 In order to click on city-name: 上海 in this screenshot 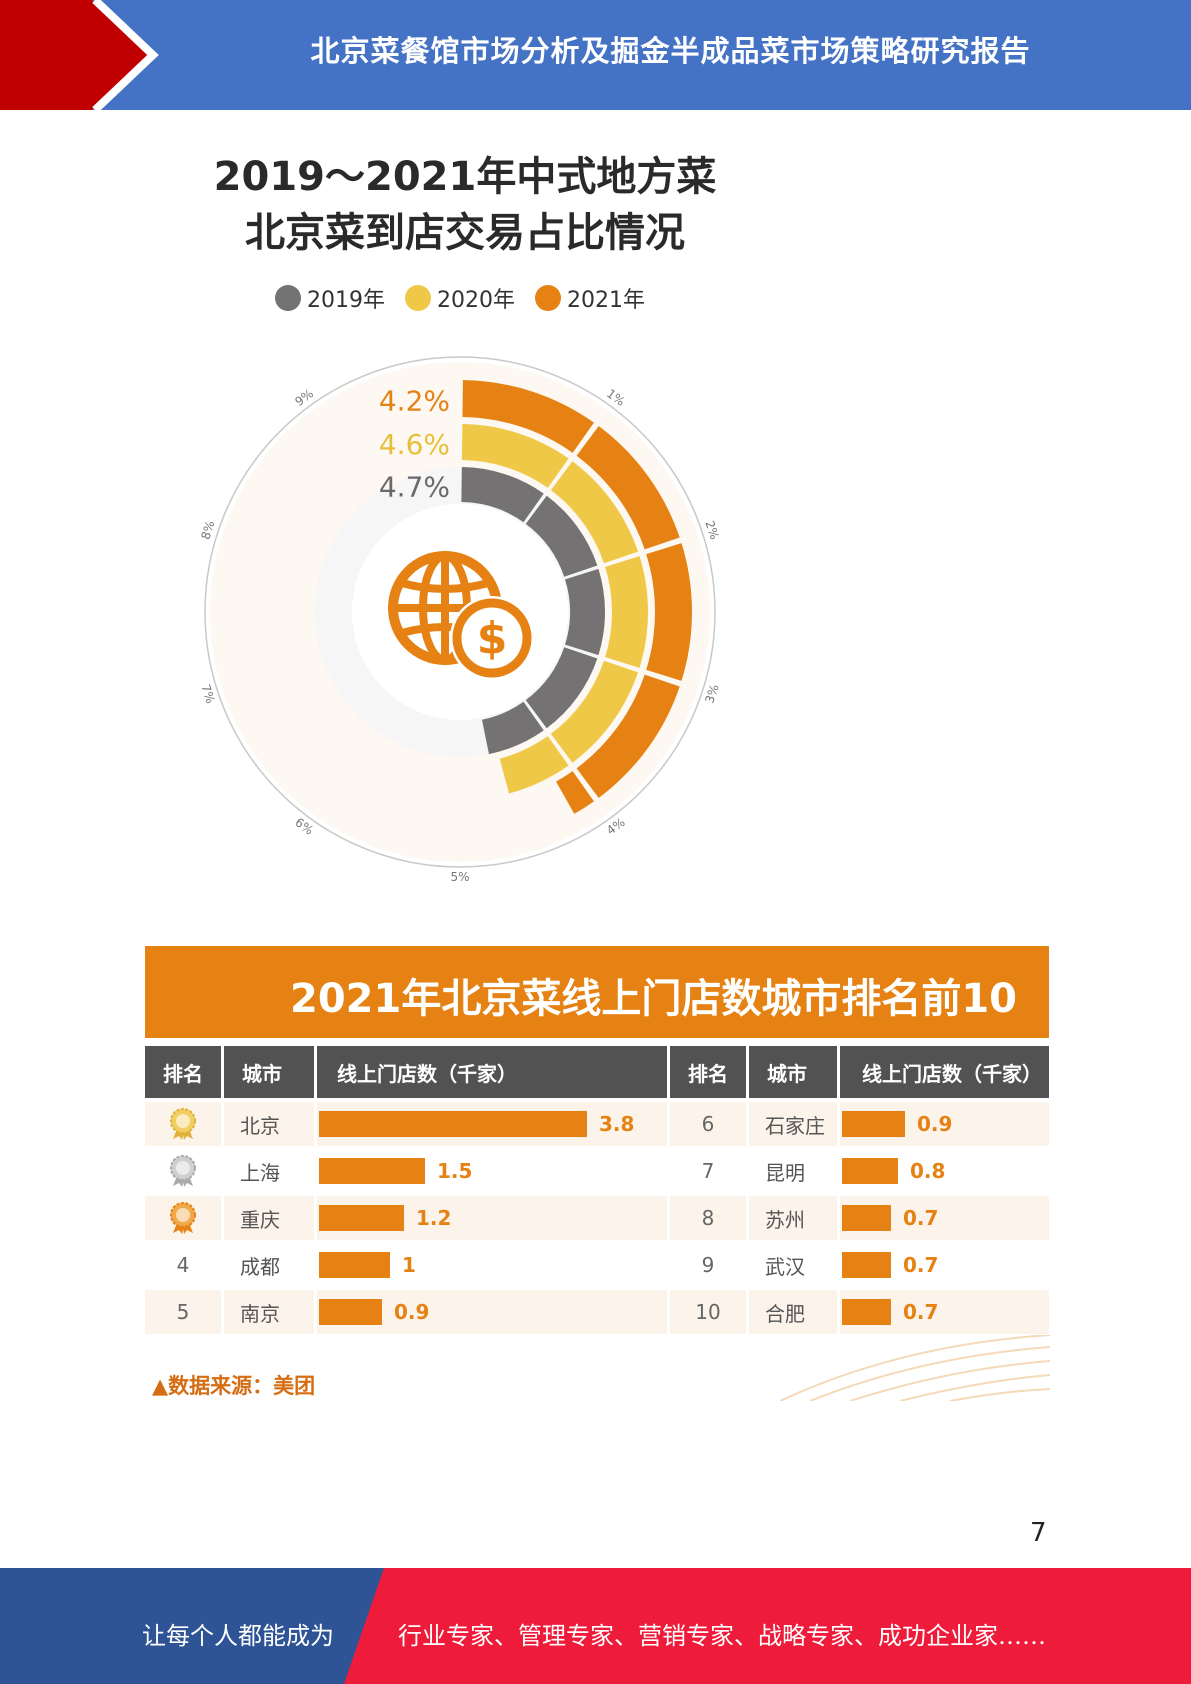, I will do `click(269, 1171)`.